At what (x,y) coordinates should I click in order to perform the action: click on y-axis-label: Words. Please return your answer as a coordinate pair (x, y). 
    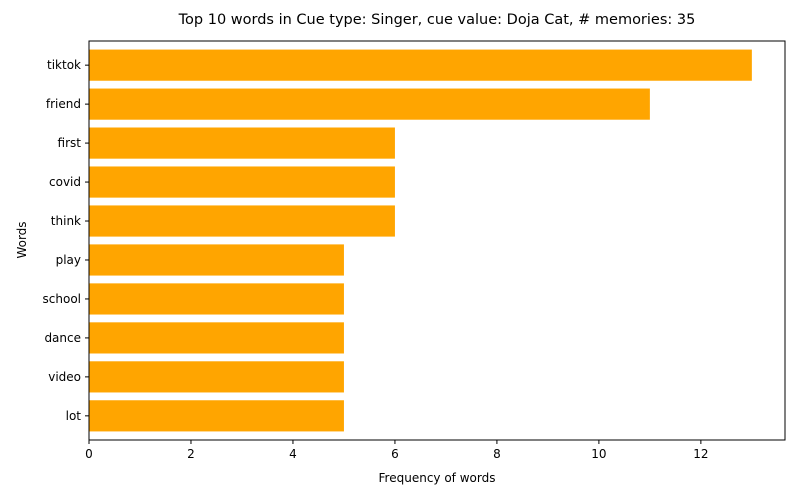
    Looking at the image, I should click on (22, 239).